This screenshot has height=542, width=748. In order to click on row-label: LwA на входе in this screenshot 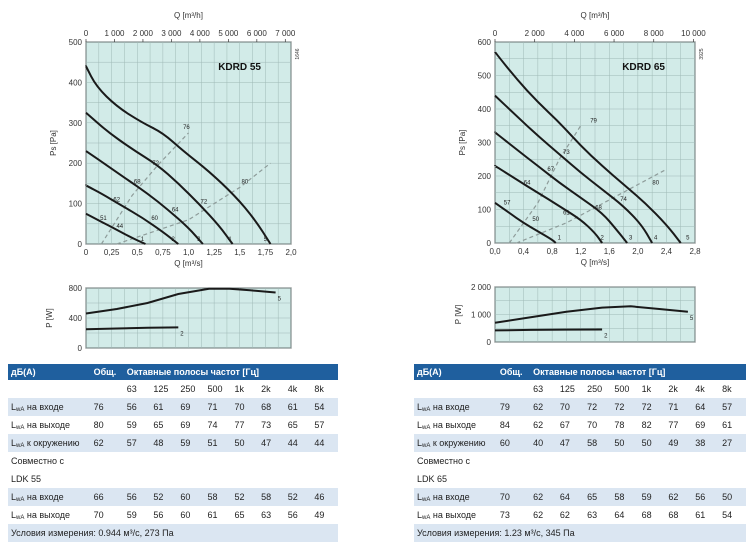, I will do `click(49, 407)`.